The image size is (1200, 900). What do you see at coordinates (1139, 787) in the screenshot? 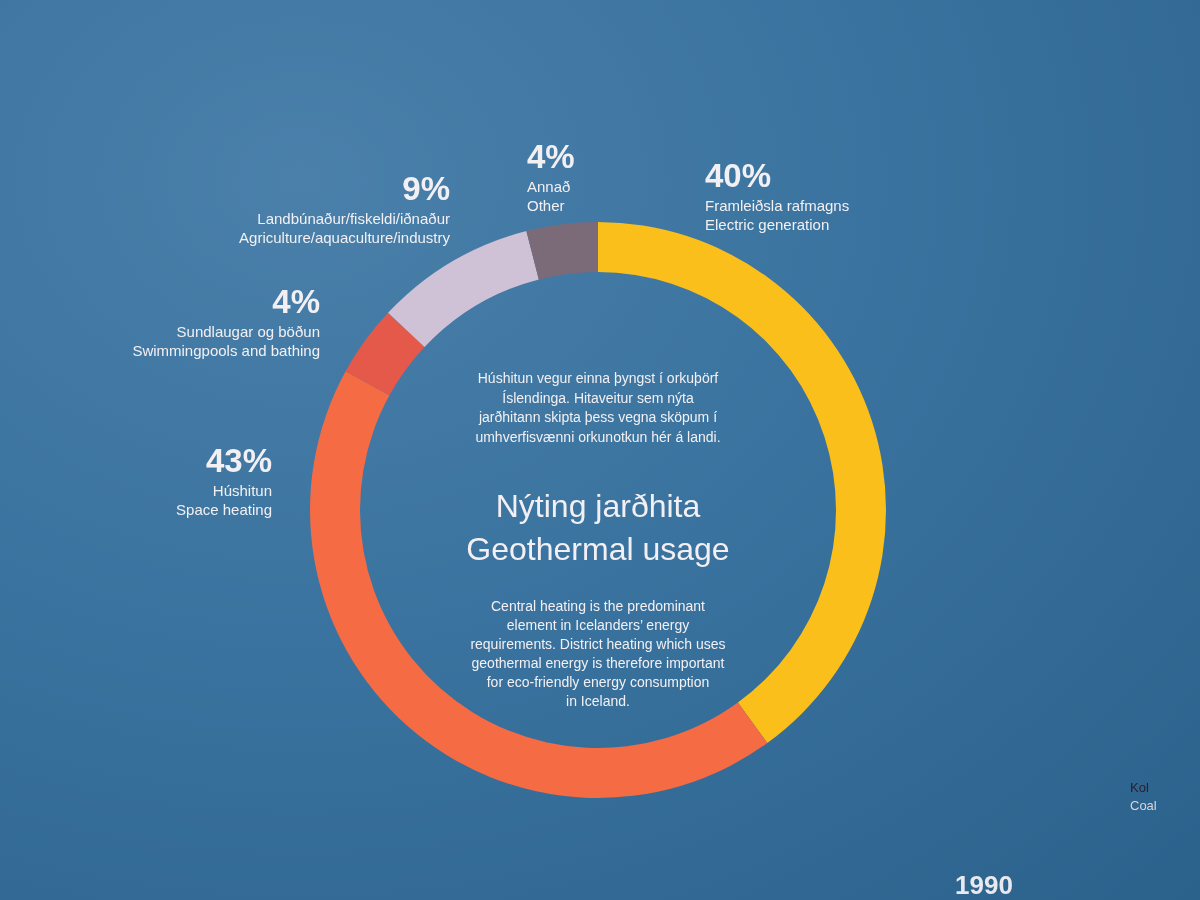
I see `text: Kol` at bounding box center [1139, 787].